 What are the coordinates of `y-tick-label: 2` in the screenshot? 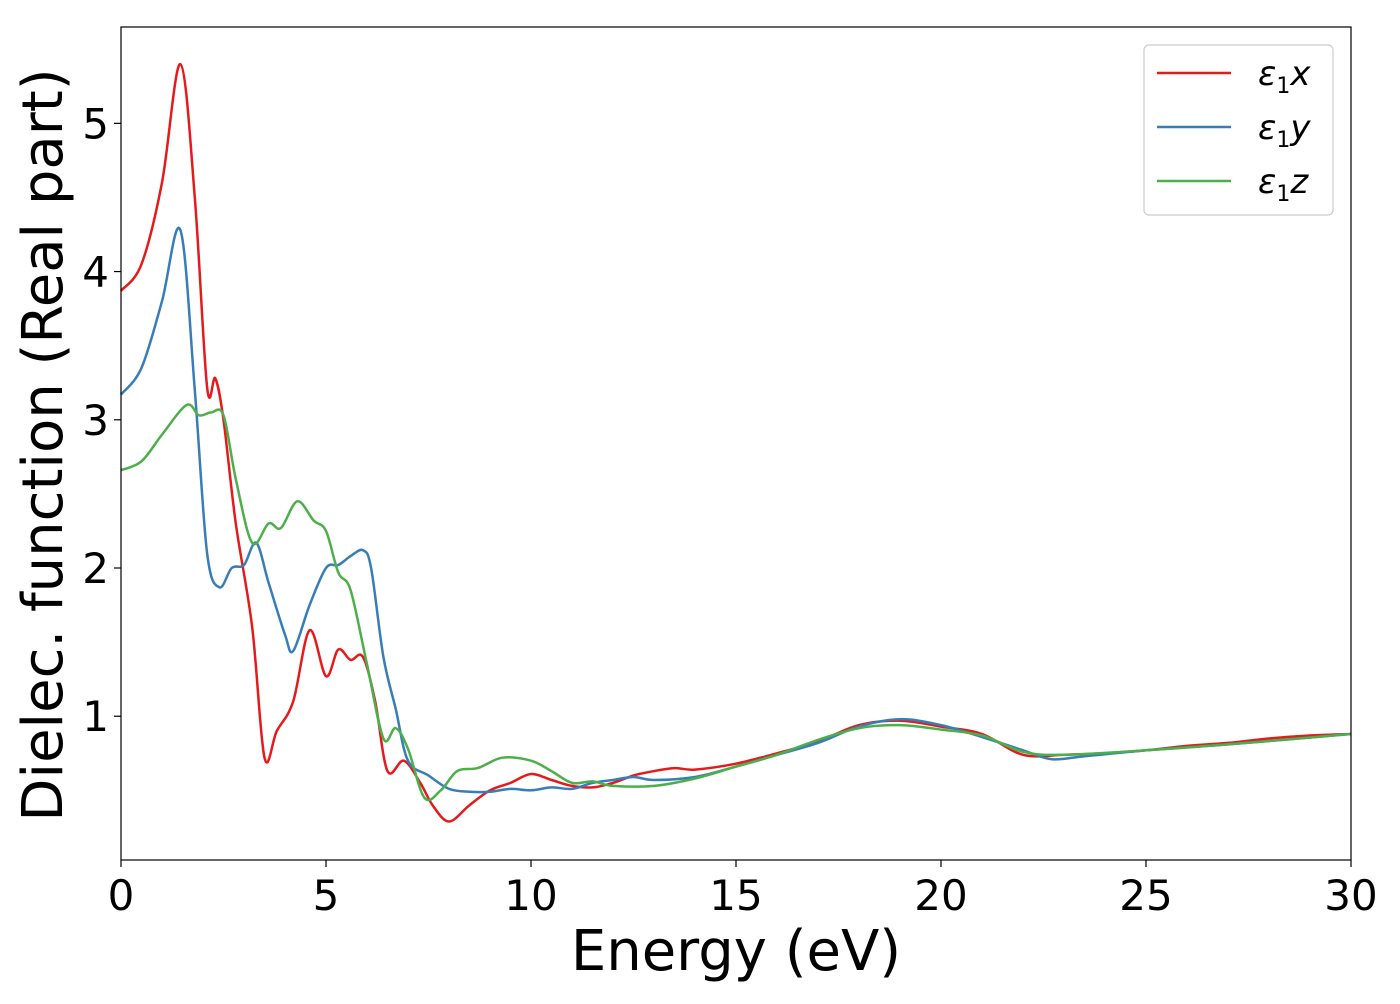 It's located at (95, 568).